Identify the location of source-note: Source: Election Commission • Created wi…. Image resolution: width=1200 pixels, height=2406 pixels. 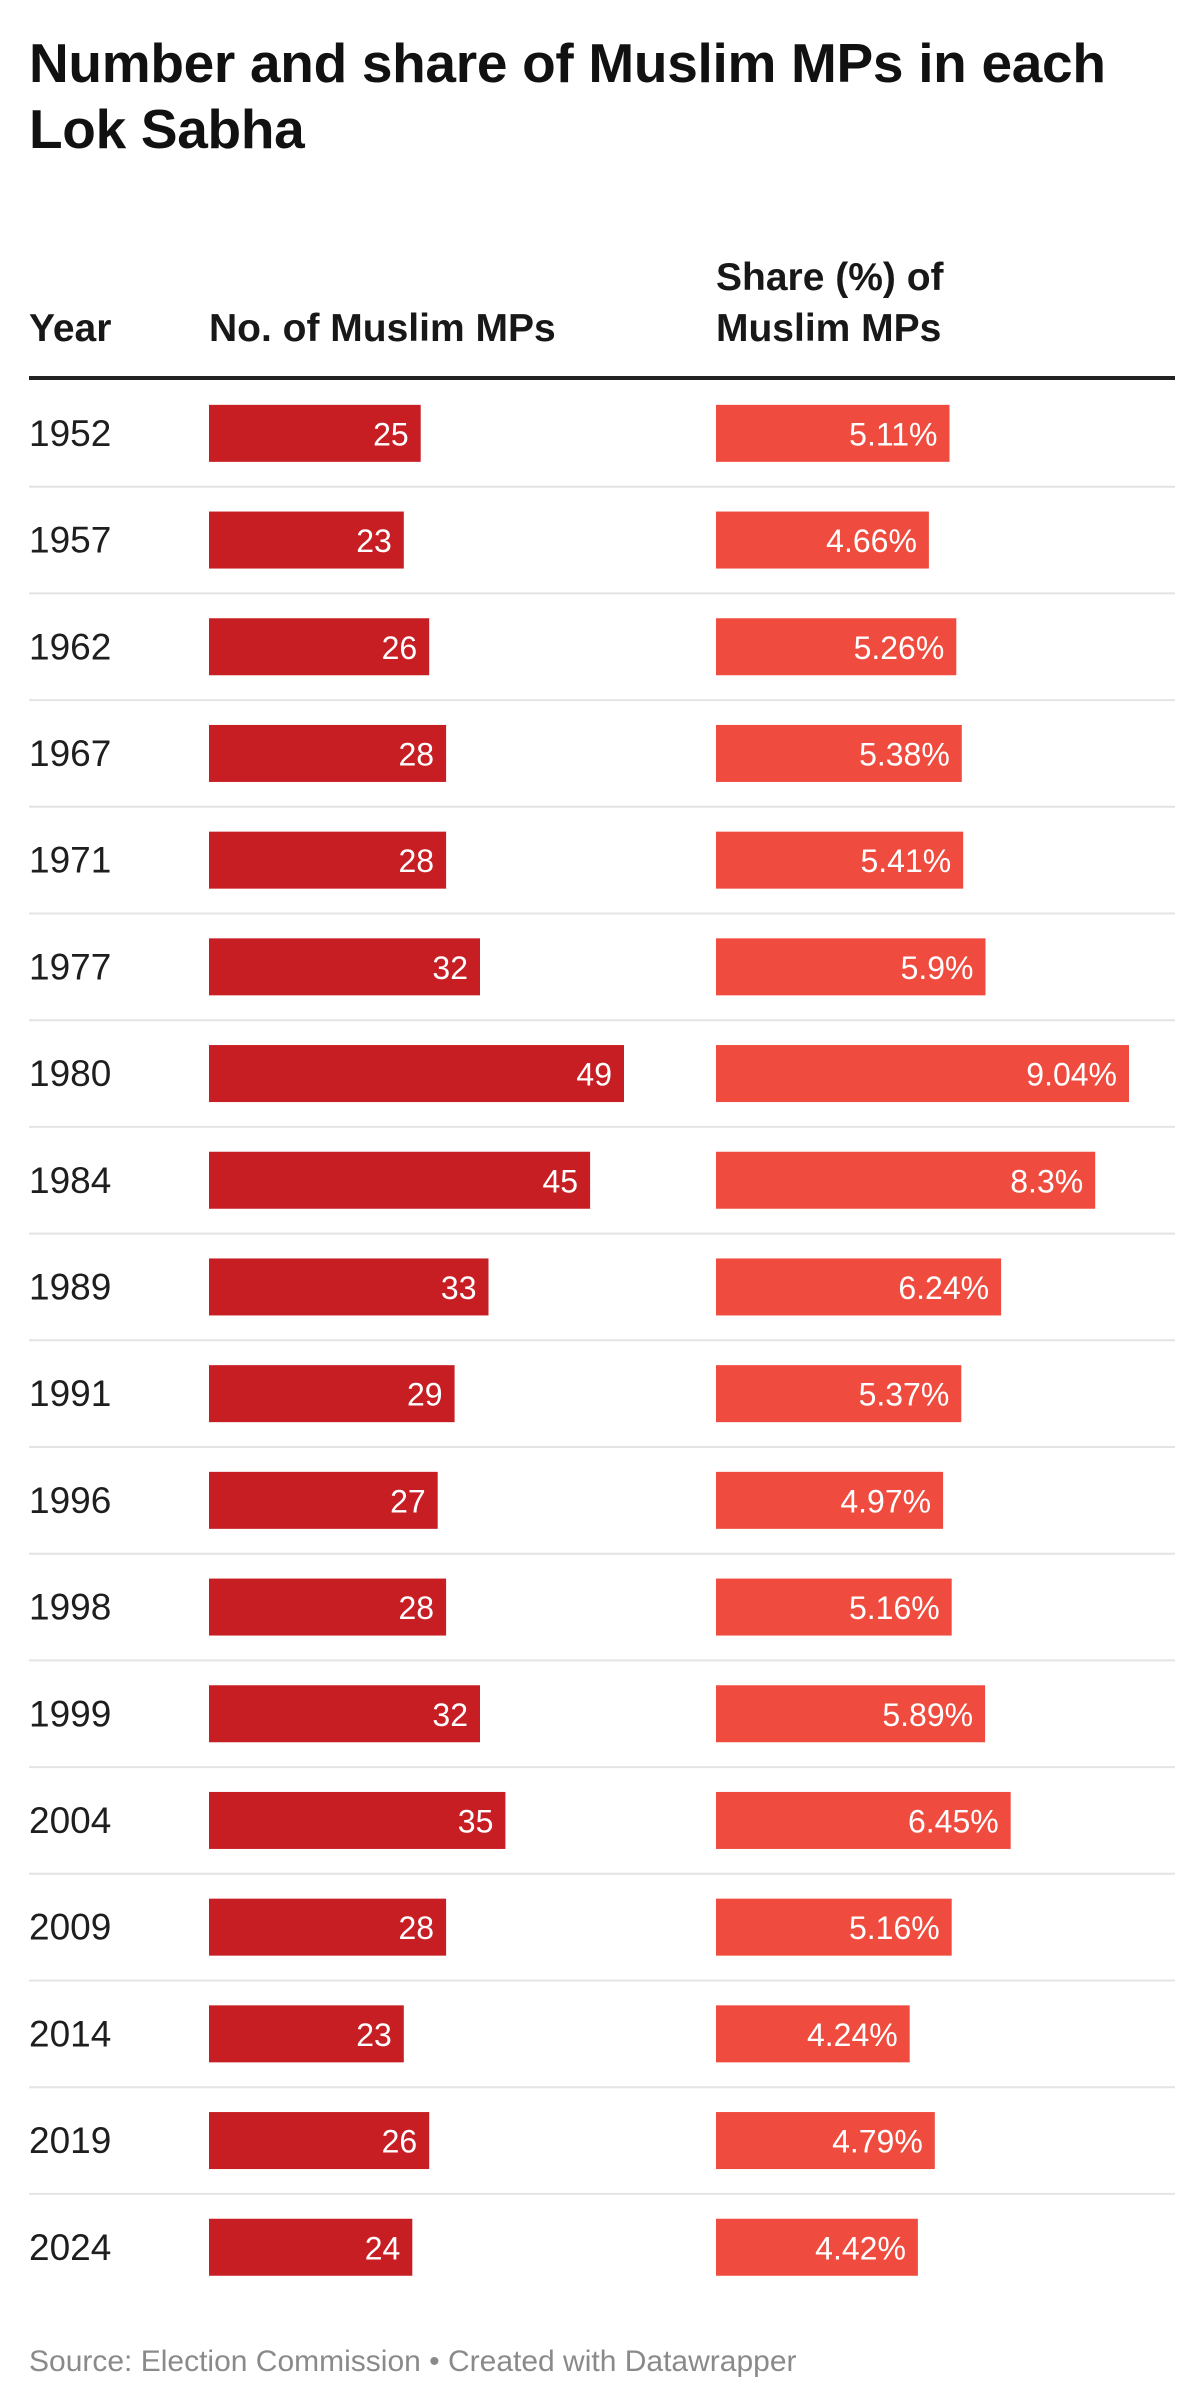
(413, 2361).